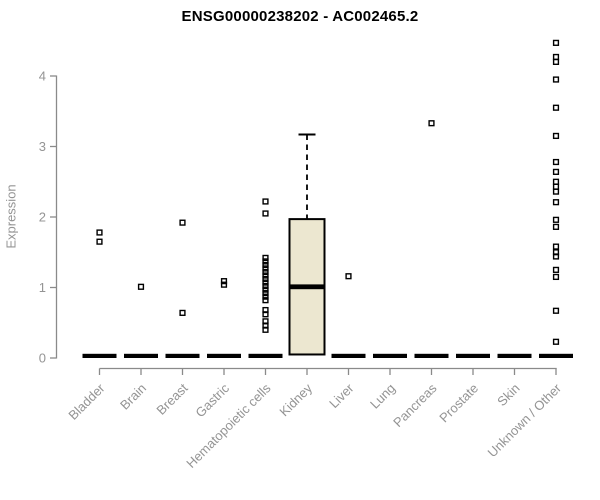 The image size is (600, 500). Describe the element at coordinates (42, 217) in the screenshot. I see `y-tick-label: 2` at that location.